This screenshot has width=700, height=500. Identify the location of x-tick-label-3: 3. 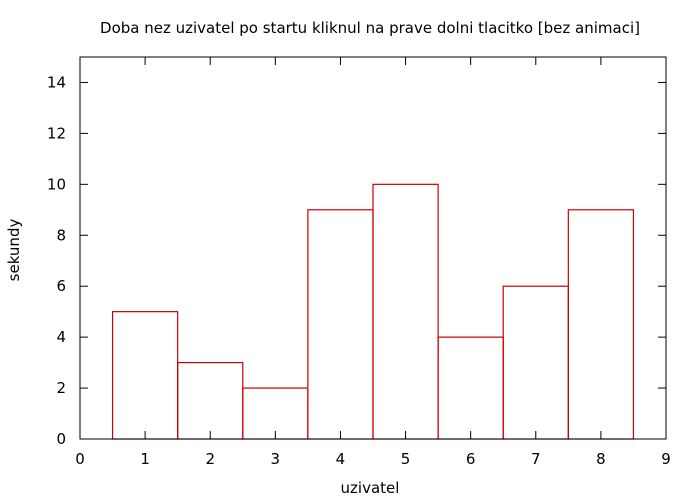
(276, 459).